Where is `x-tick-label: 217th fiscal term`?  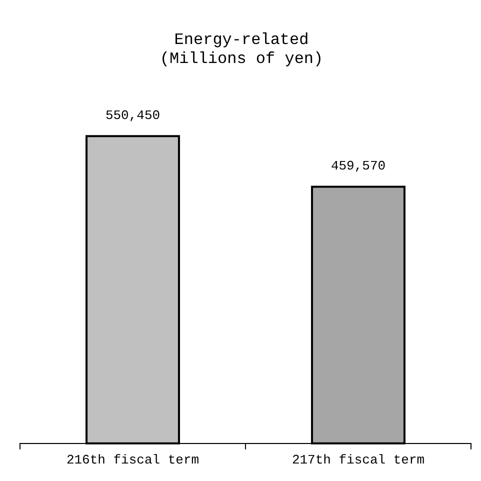
x-tick-label: 217th fiscal term is located at coordinates (358, 460).